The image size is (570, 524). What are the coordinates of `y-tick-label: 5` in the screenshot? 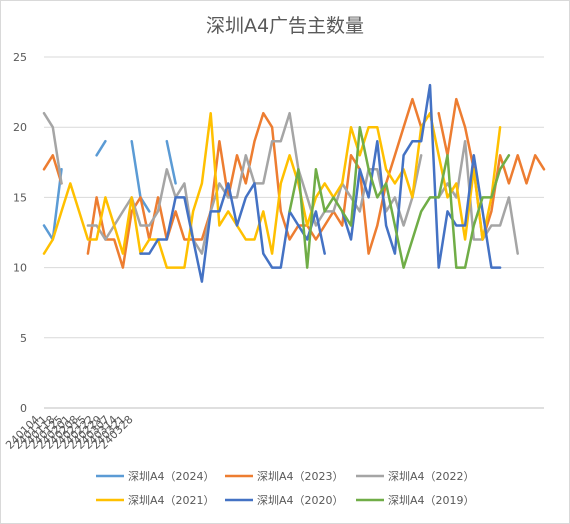 It's located at (23, 338).